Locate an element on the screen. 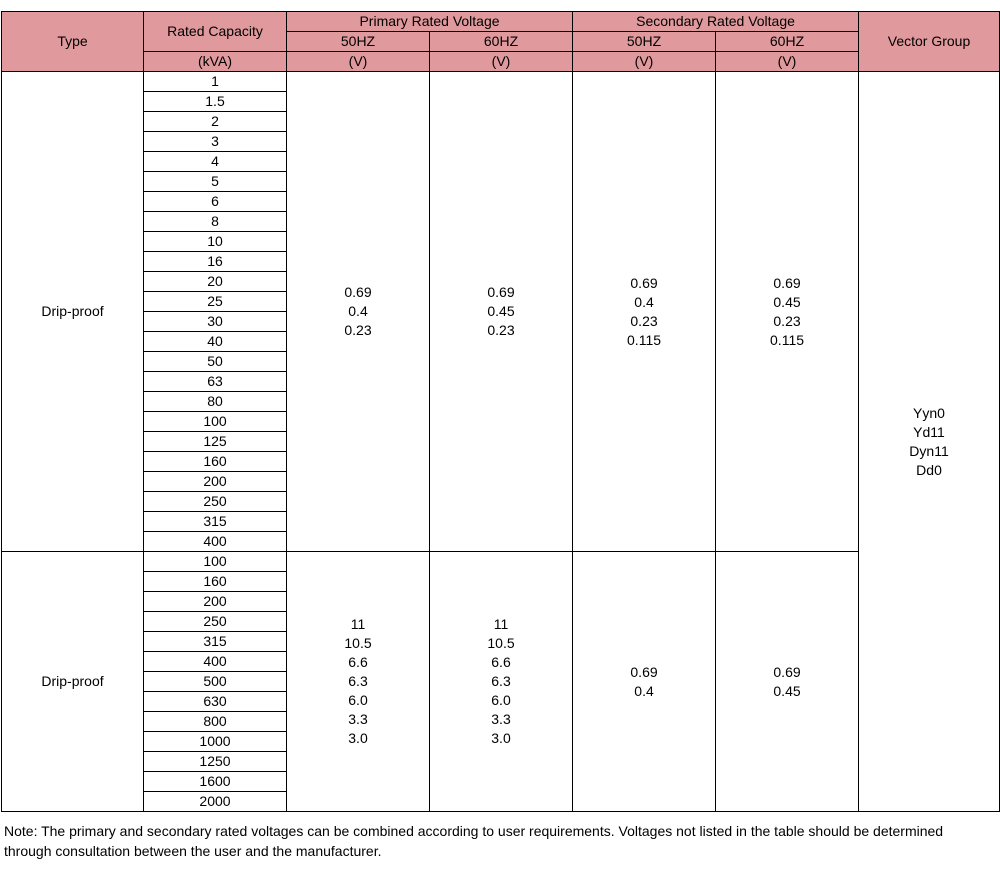  capacity-cell: 30 is located at coordinates (215, 321).